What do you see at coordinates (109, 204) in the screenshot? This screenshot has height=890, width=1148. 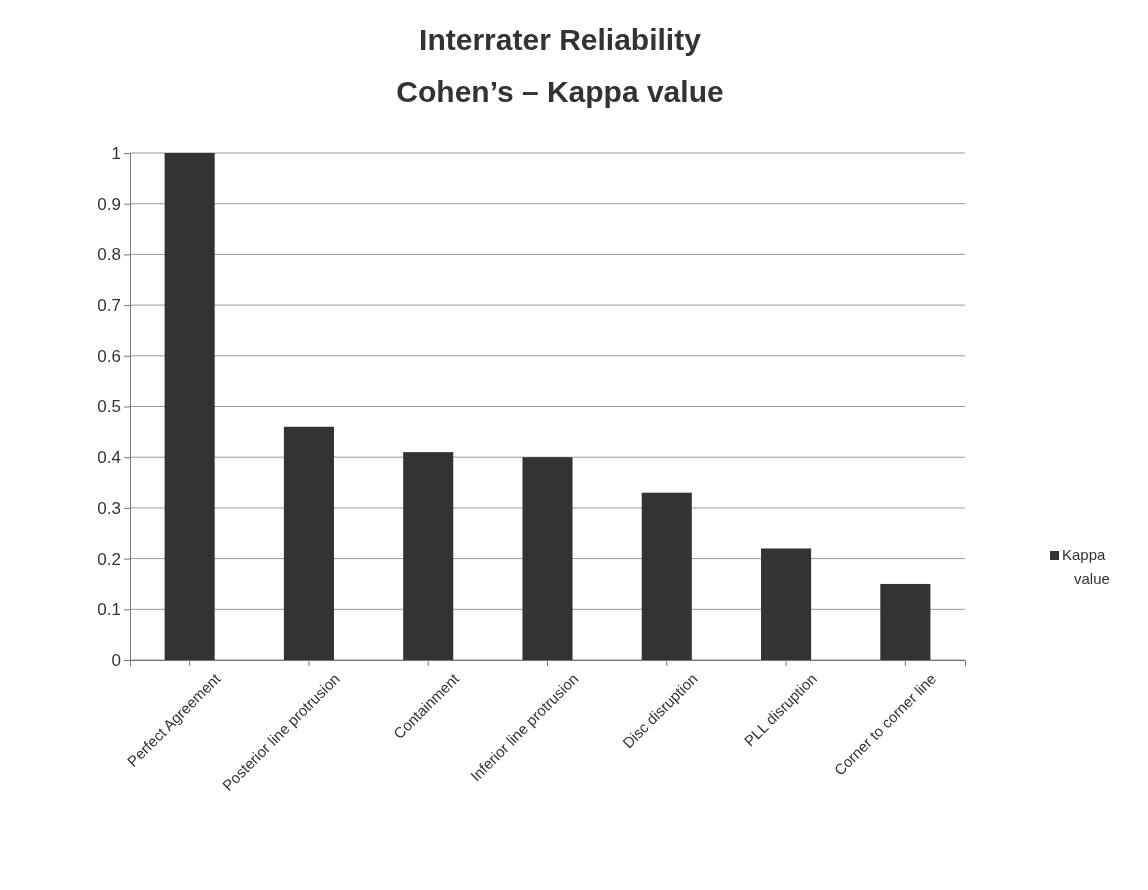 I see `y-tick-label: 0.9` at bounding box center [109, 204].